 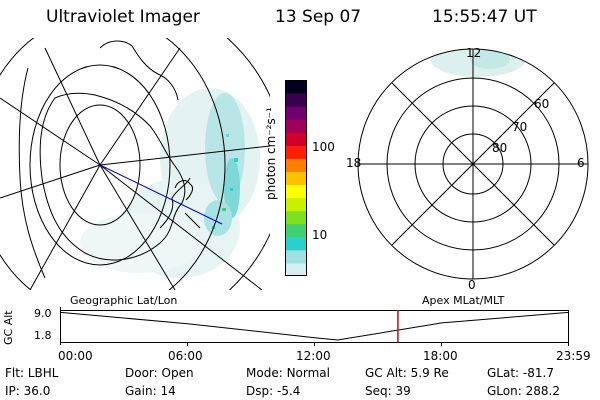 What do you see at coordinates (354, 163) in the screenshot?
I see `mlt-label-18: 18` at bounding box center [354, 163].